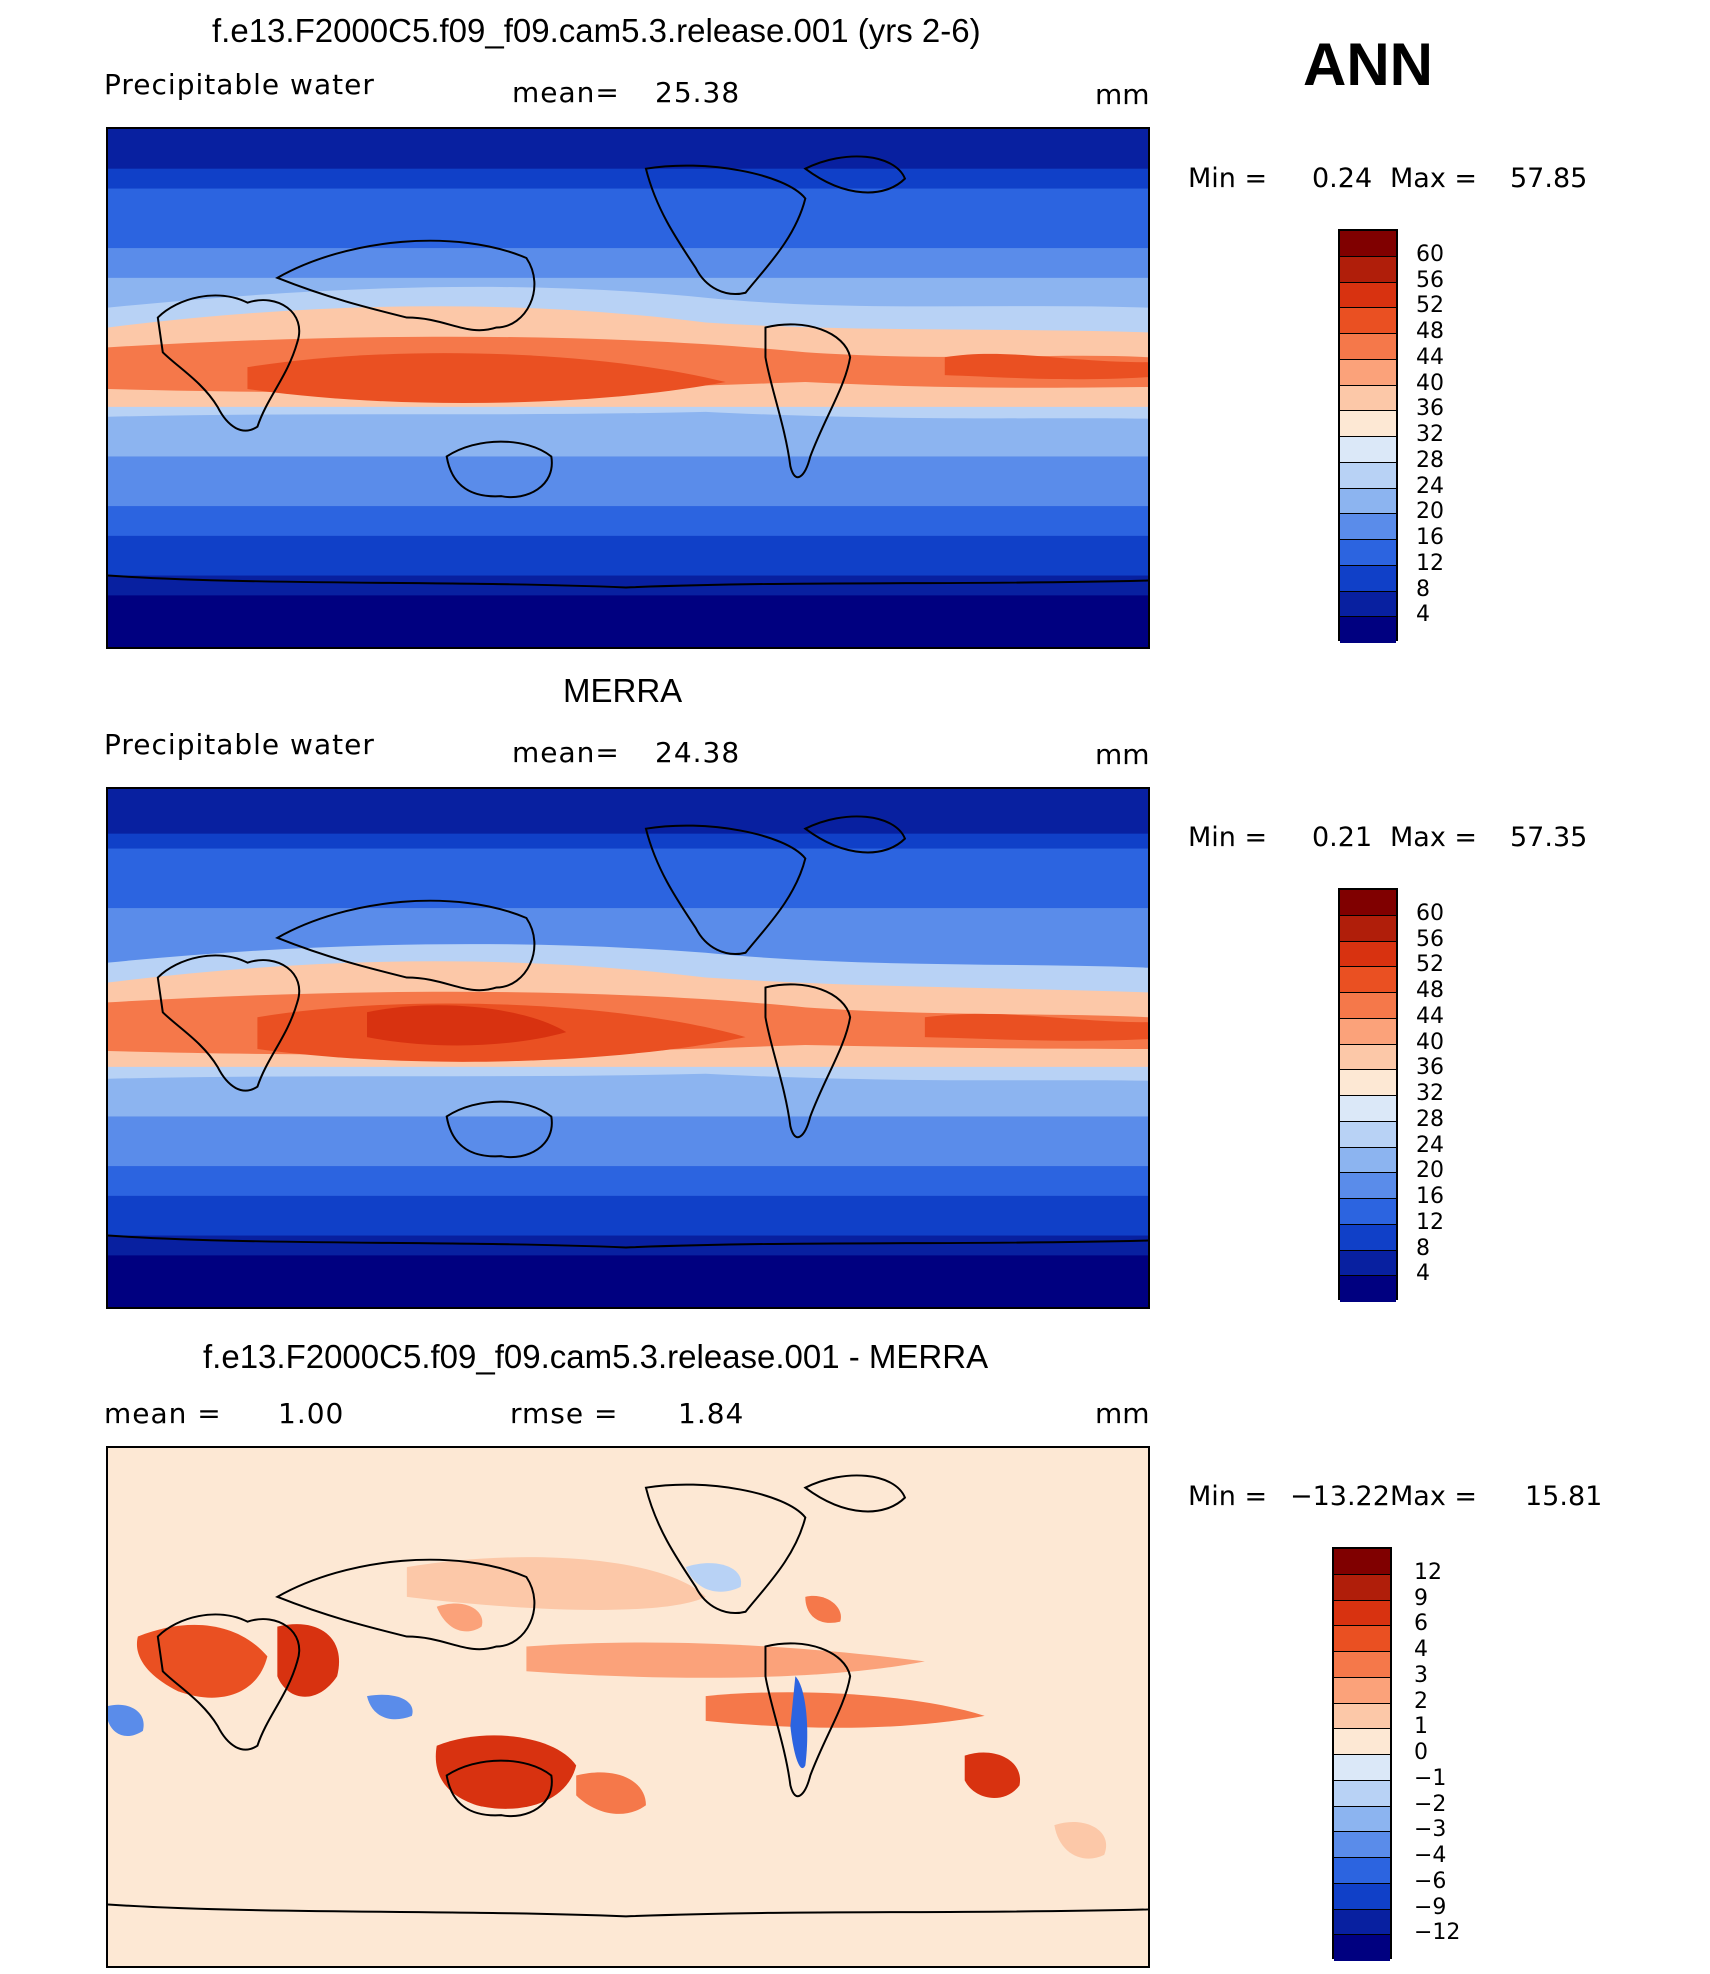  I want to click on panel-3-mean-label: mean =, so click(163, 1413).